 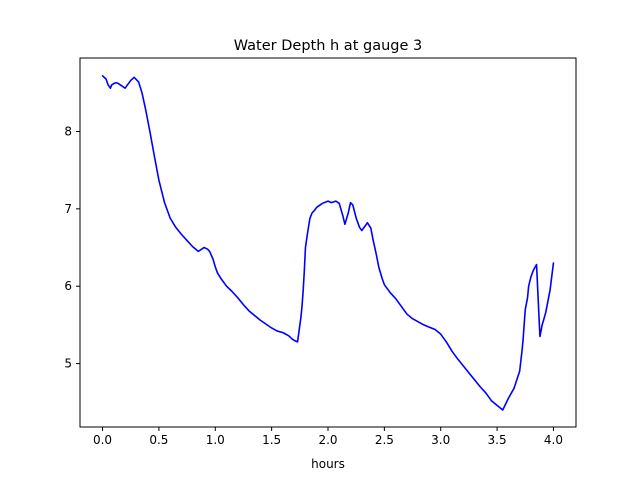 I want to click on x-tick-label: 0.5, so click(x=158, y=440).